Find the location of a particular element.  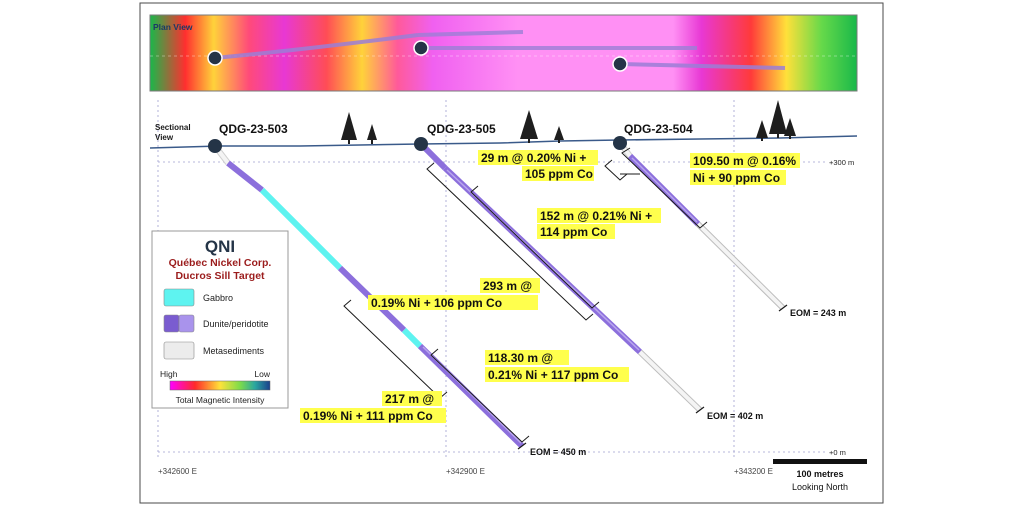

plan-trace-503b is located at coordinates (470, 33).